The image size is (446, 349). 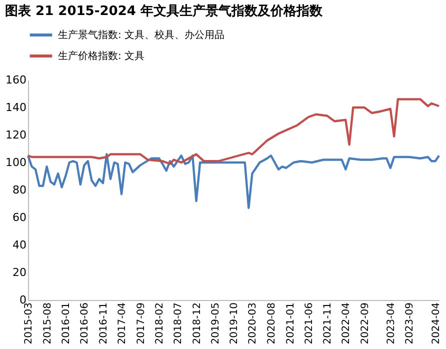 What do you see at coordinates (19, 217) in the screenshot?
I see `y-tick-label: 60` at bounding box center [19, 217].